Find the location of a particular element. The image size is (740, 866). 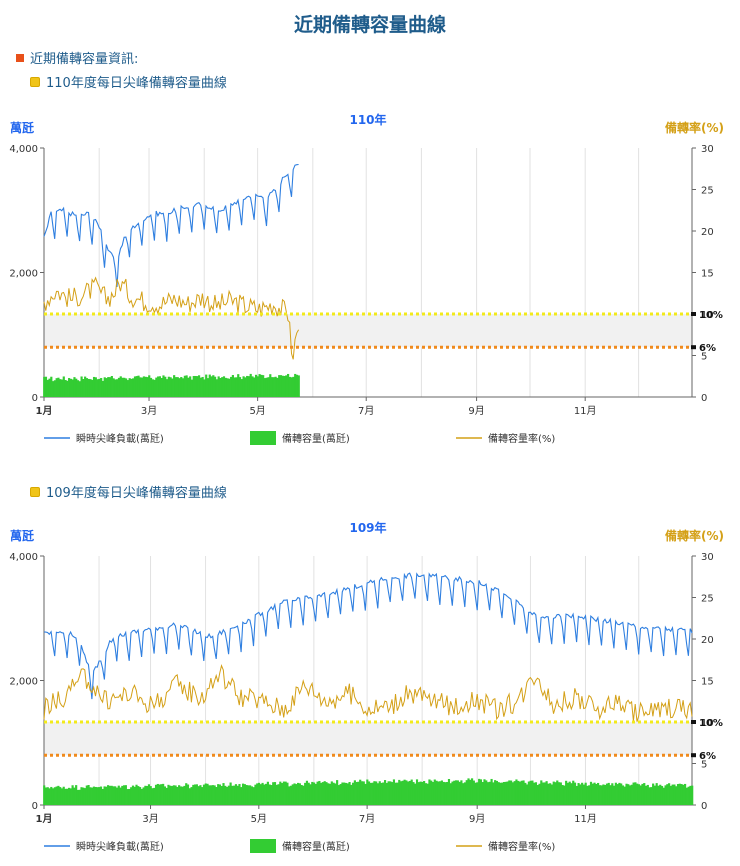

rate-series-line is located at coordinates (368, 692).